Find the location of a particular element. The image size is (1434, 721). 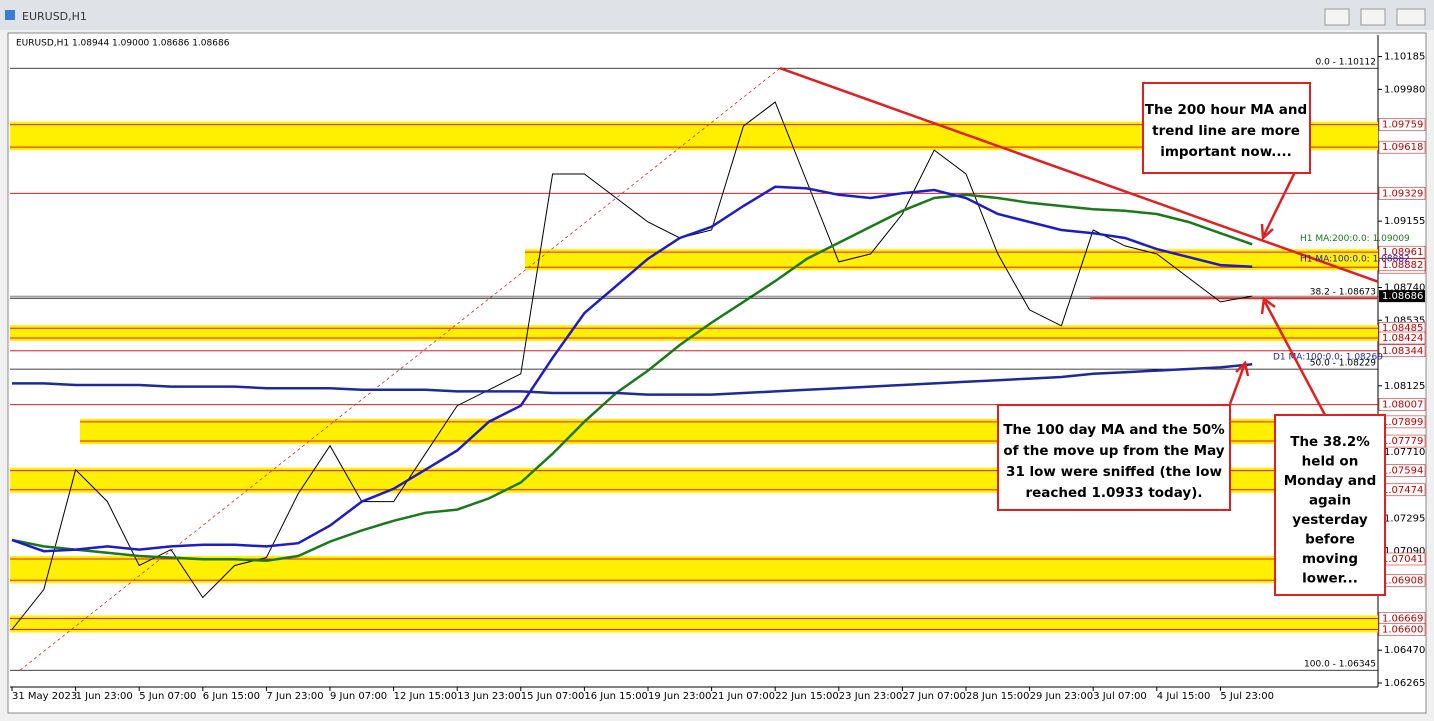

fib-label: 38.2 - 1.08673 is located at coordinates (1343, 293).